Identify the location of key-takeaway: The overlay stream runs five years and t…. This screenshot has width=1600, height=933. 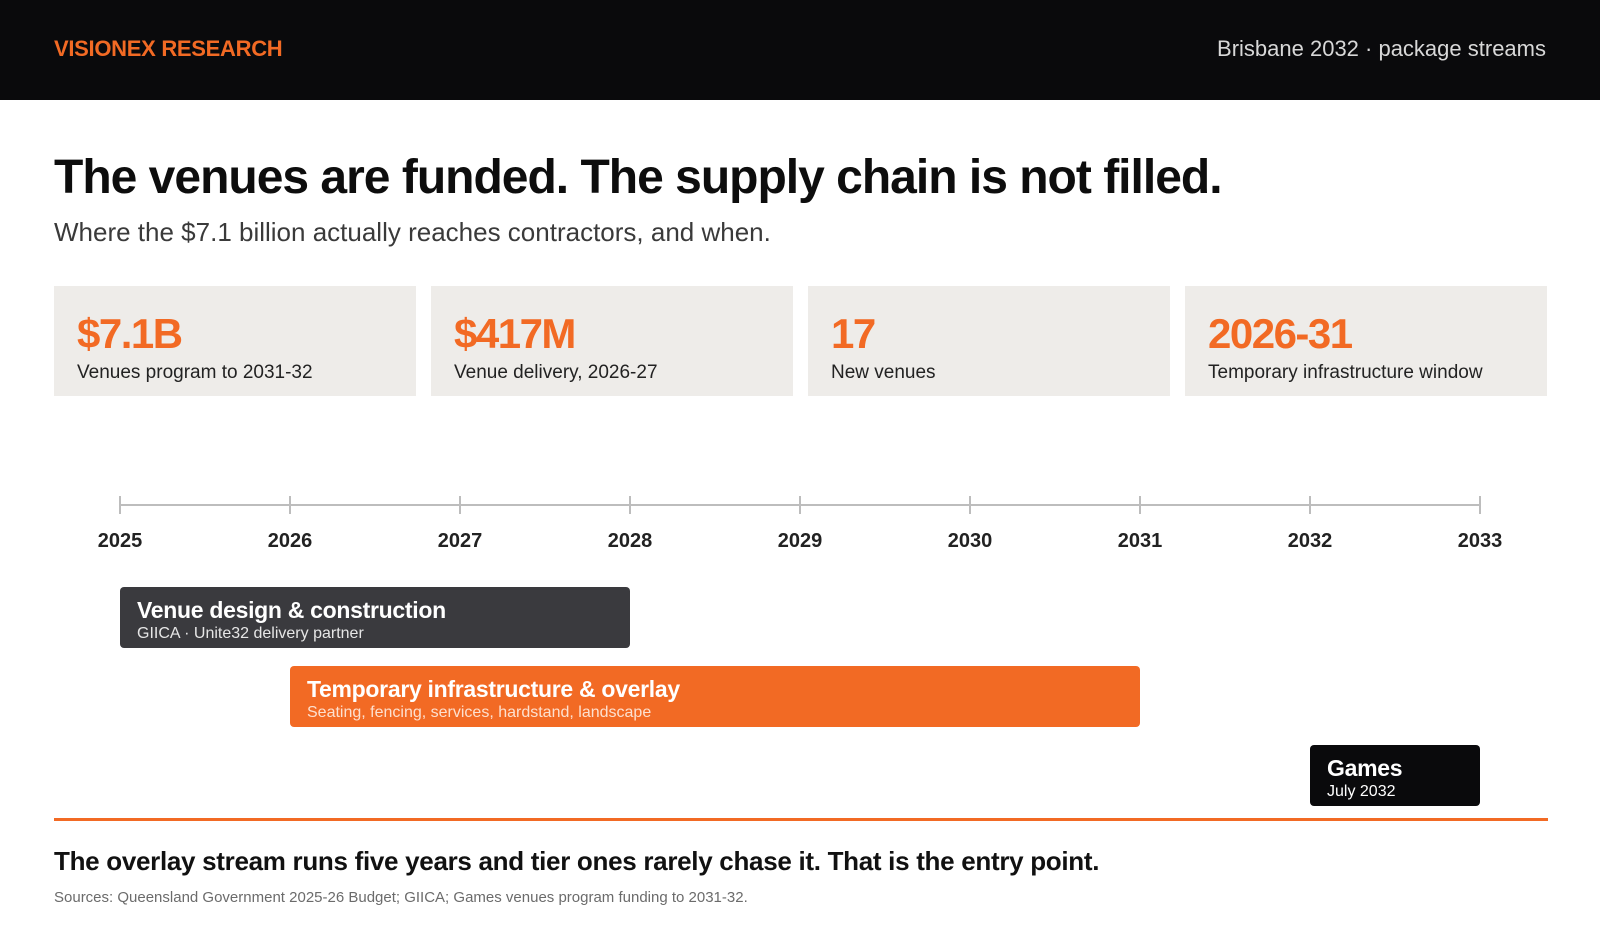
(577, 861).